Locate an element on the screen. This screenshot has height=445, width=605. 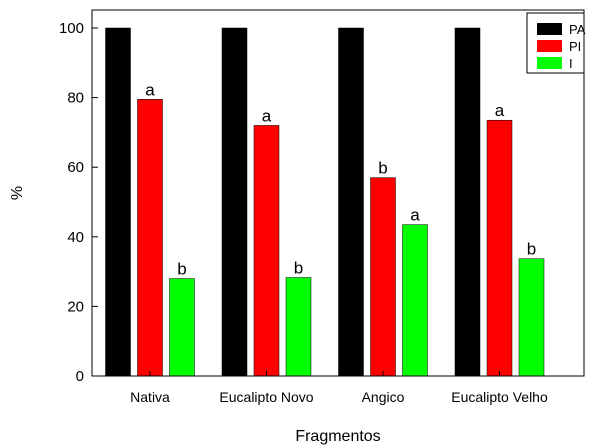
legend: PA PI I is located at coordinates (556, 43).